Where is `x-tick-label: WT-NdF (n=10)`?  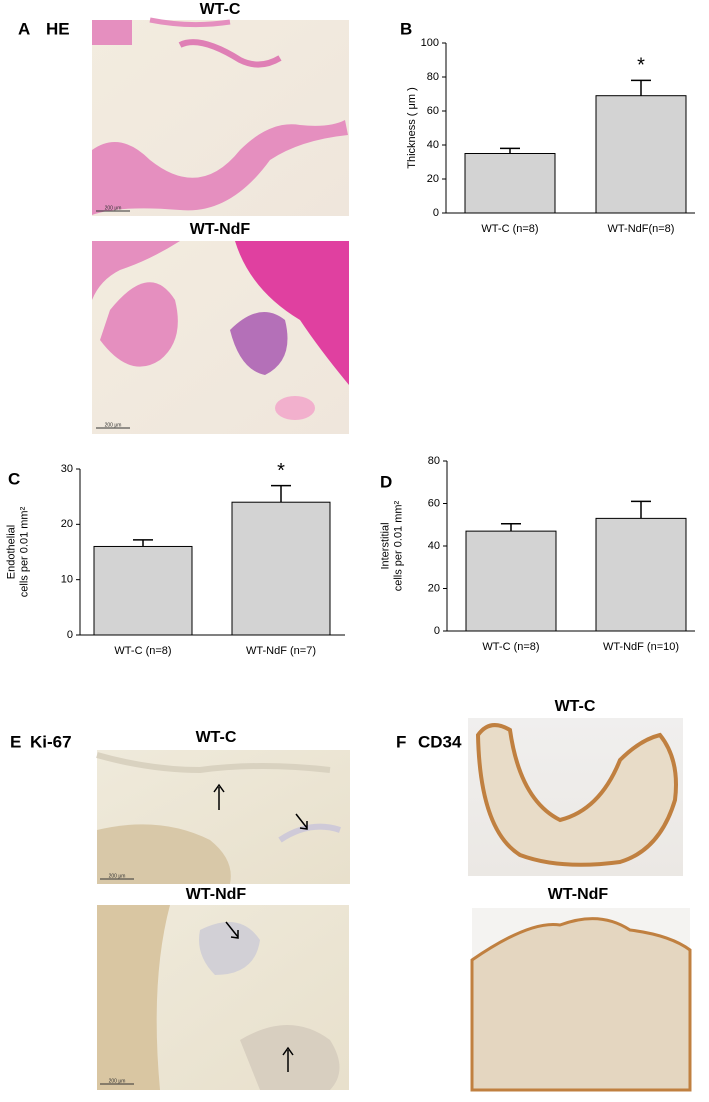
x-tick-label: WT-NdF (n=10) is located at coordinates (641, 647).